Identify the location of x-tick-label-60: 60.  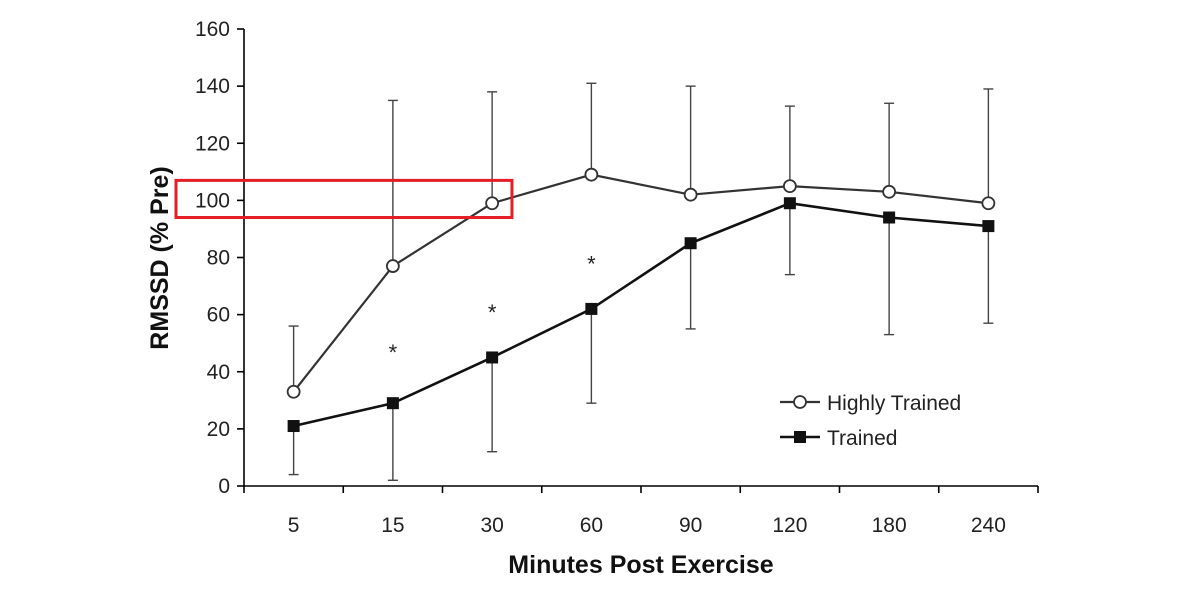
(591, 525).